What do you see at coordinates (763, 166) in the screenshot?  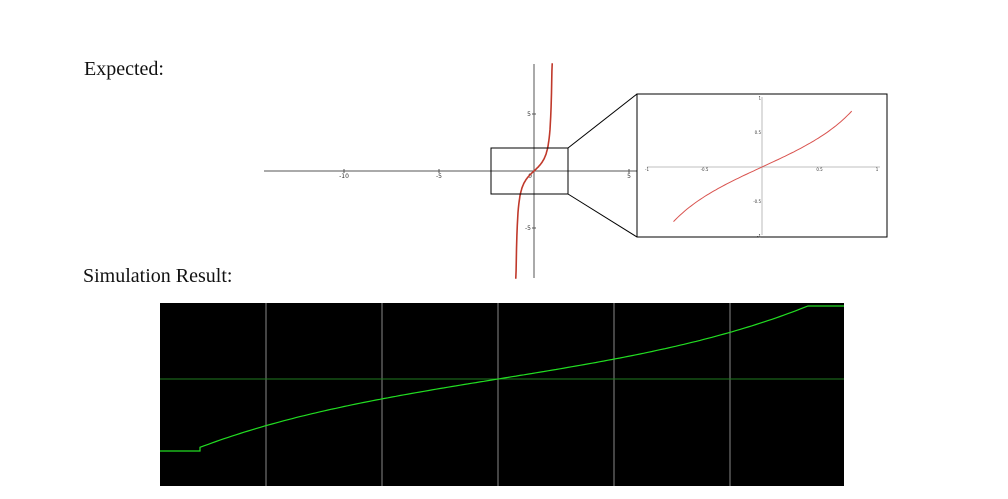 I see `inset-curve` at bounding box center [763, 166].